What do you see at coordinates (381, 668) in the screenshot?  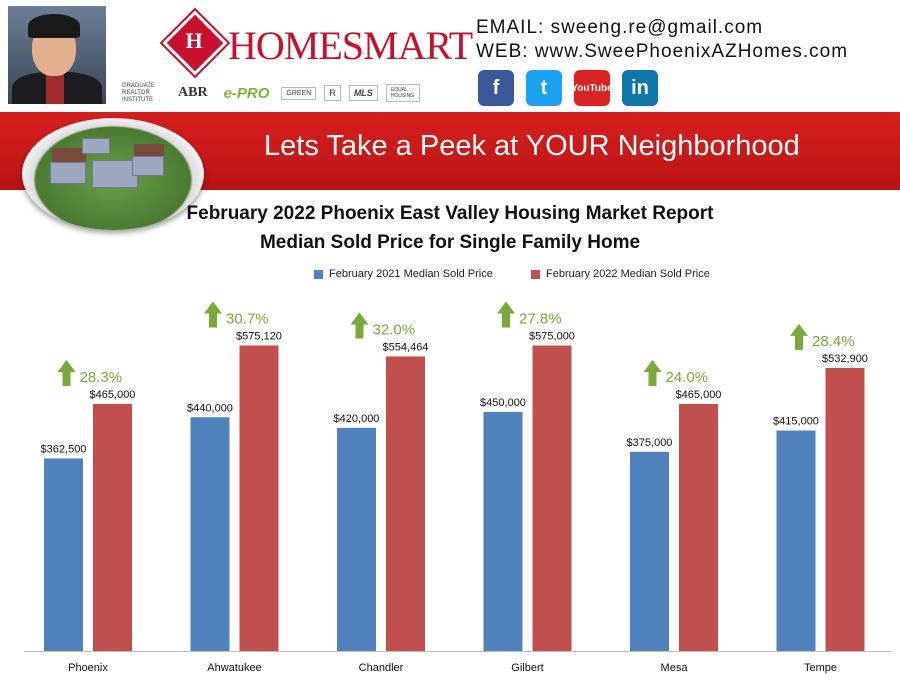 I see `category-label-chandler: Chandler` at bounding box center [381, 668].